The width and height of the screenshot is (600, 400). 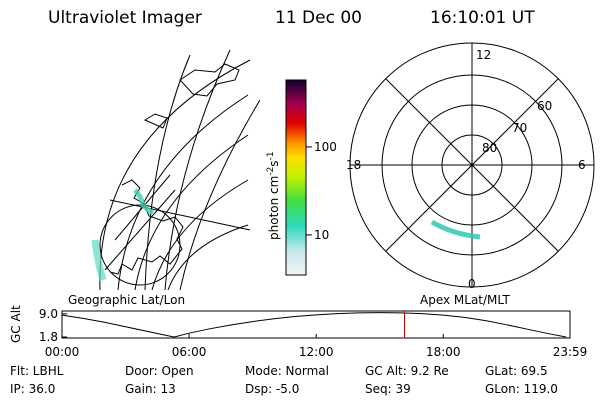 What do you see at coordinates (296, 177) in the screenshot?
I see `colorbar` at bounding box center [296, 177].